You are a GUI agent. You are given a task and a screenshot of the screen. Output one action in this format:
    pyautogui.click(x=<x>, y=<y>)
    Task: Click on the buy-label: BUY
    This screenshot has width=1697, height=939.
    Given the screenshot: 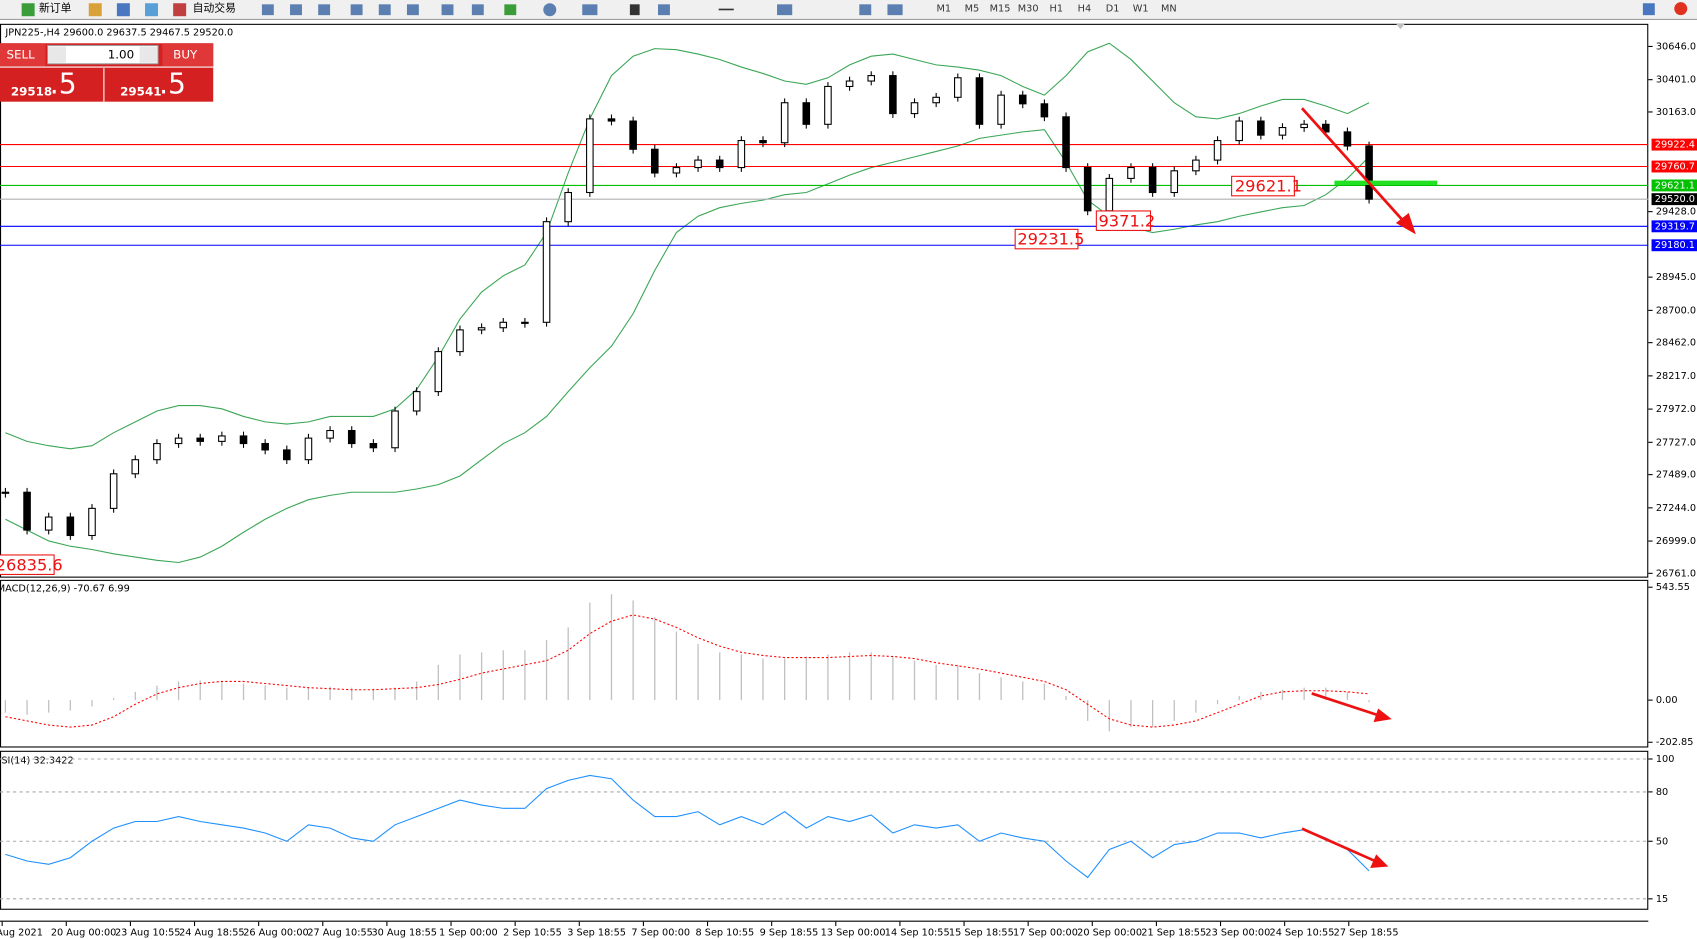 What is the action you would take?
    pyautogui.click(x=185, y=55)
    